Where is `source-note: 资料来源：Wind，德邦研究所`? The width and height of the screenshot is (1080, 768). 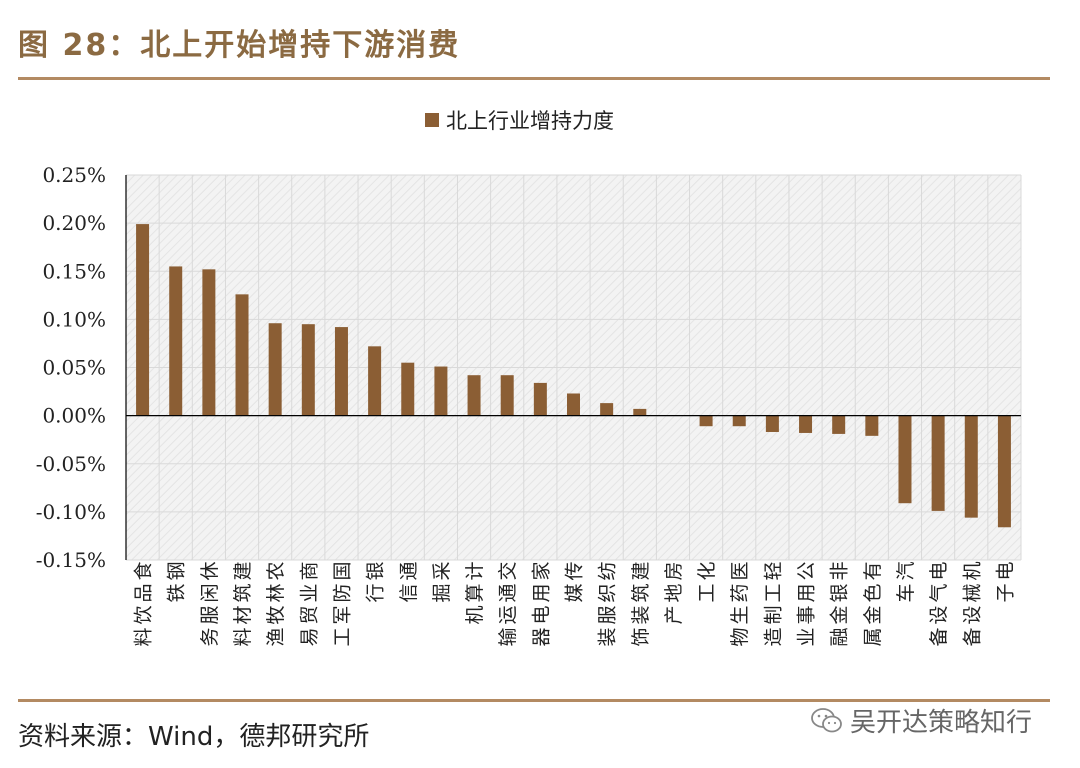 source-note: 资料来源：Wind，德邦研究所 is located at coordinates (194, 737).